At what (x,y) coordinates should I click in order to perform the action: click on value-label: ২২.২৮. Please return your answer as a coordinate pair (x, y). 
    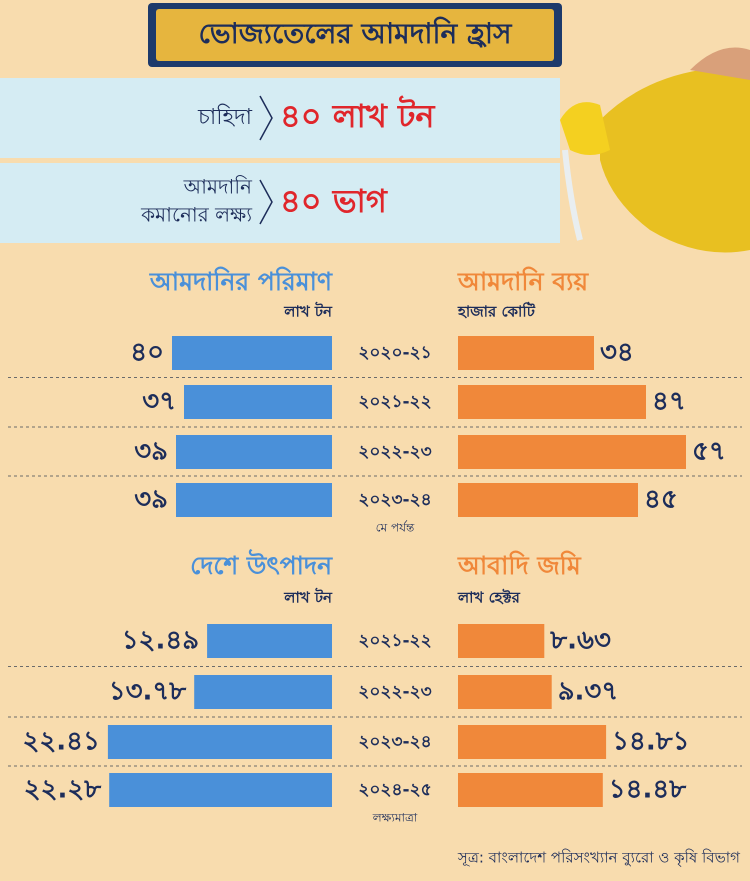
    Looking at the image, I should click on (63, 790).